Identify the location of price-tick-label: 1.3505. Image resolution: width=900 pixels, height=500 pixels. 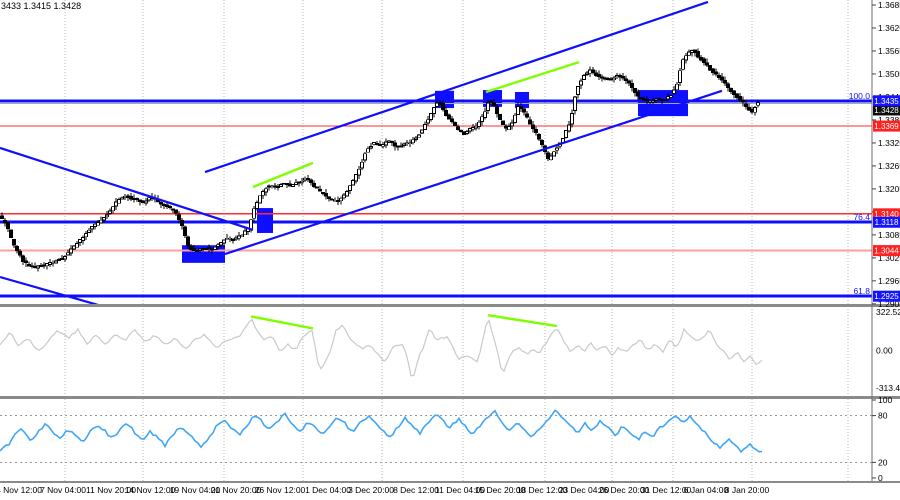
(889, 74).